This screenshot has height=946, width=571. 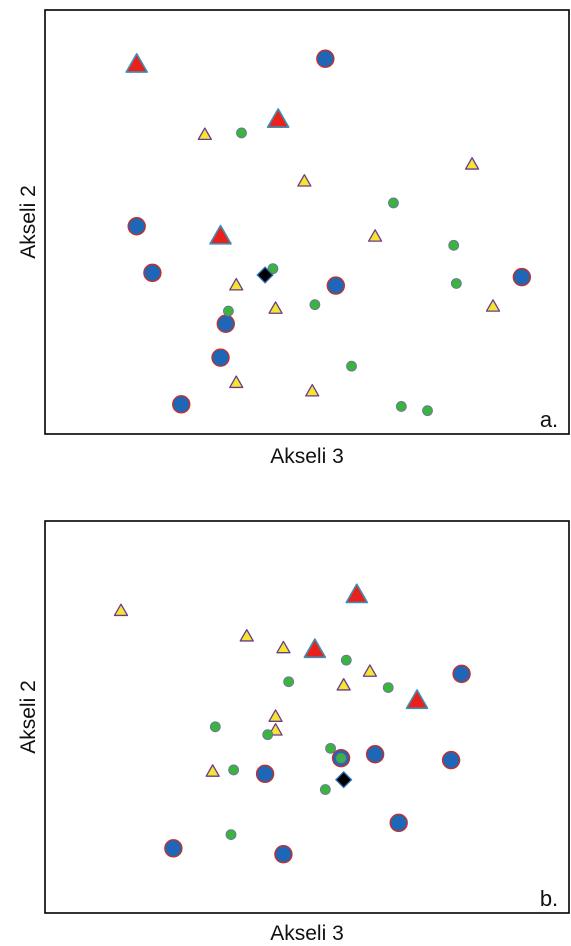 I want to click on x-axis-label-a: Akseli 3, so click(x=307, y=456).